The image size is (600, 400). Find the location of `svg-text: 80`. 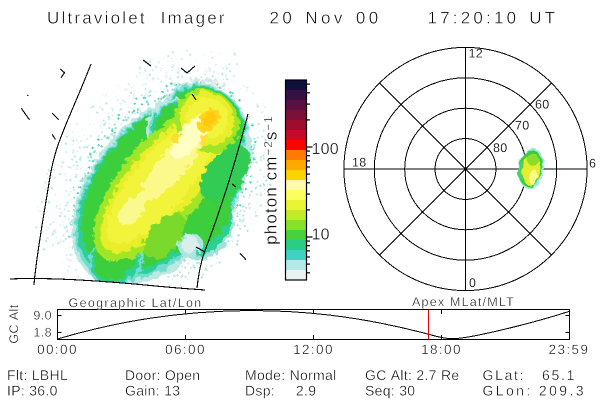

svg-text: 80 is located at coordinates (500, 148).